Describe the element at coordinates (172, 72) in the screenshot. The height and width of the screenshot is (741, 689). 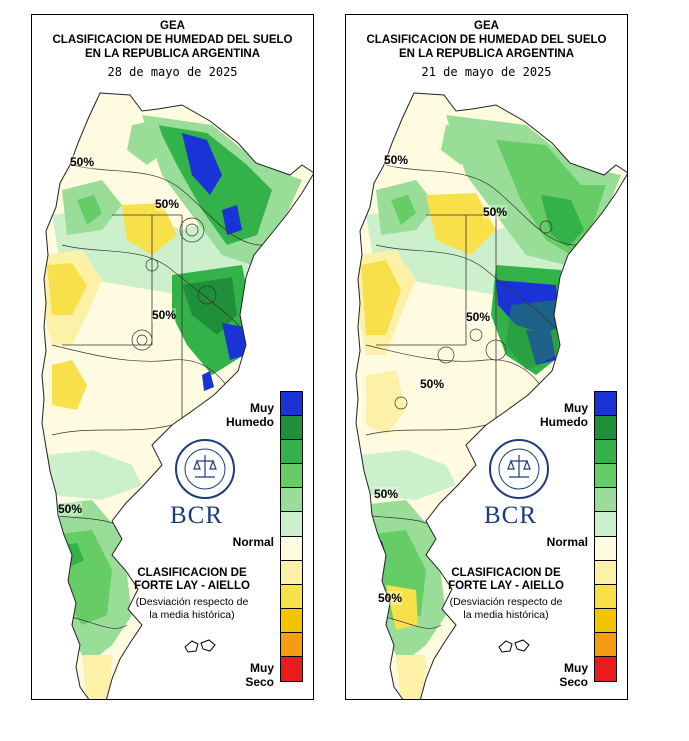
I see `header-date: 28 de mayo de 2025` at that location.